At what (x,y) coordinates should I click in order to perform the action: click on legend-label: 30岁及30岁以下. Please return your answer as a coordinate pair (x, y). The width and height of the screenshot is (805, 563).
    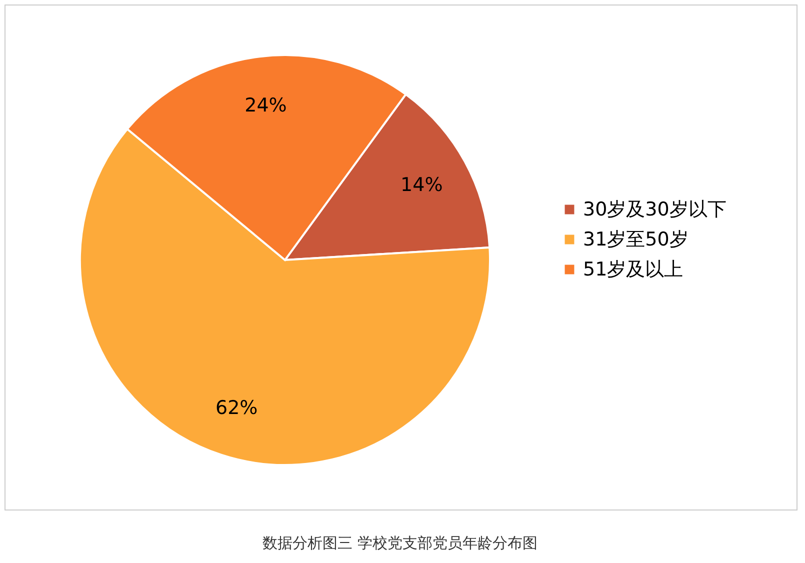
    Looking at the image, I should click on (654, 209).